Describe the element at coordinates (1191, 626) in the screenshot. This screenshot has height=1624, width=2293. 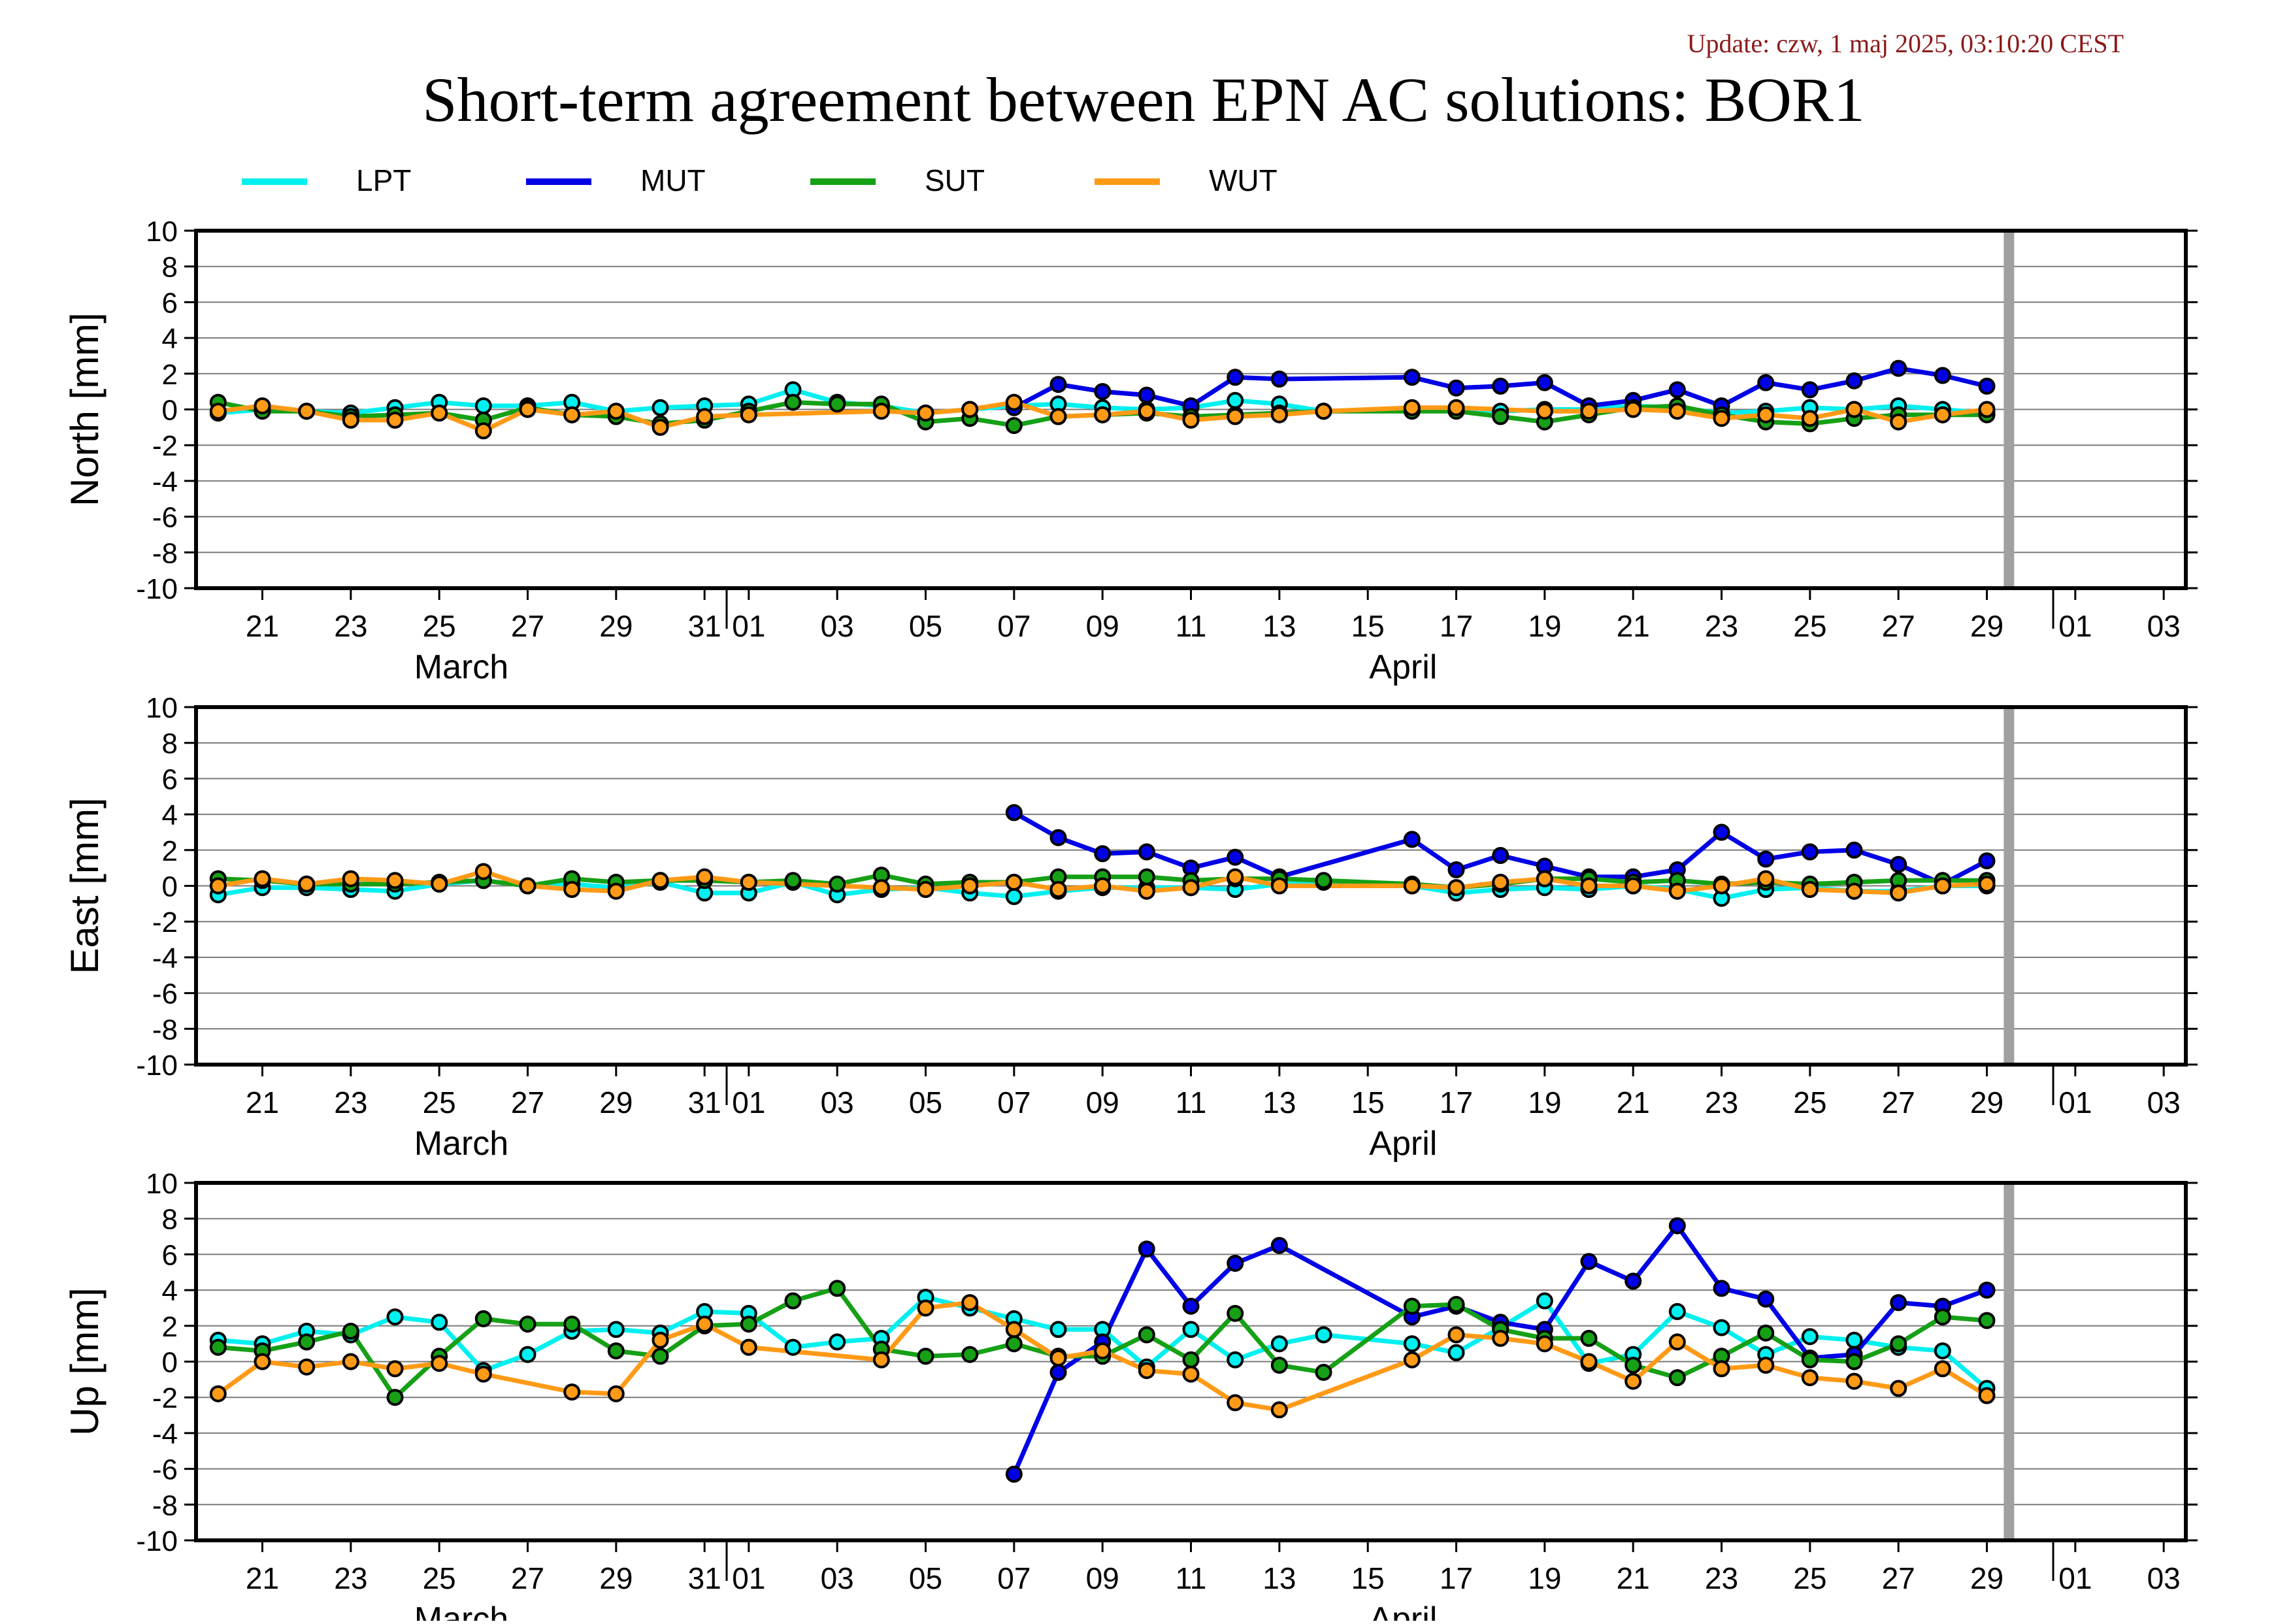
I see `x-tick-label: 11` at that location.